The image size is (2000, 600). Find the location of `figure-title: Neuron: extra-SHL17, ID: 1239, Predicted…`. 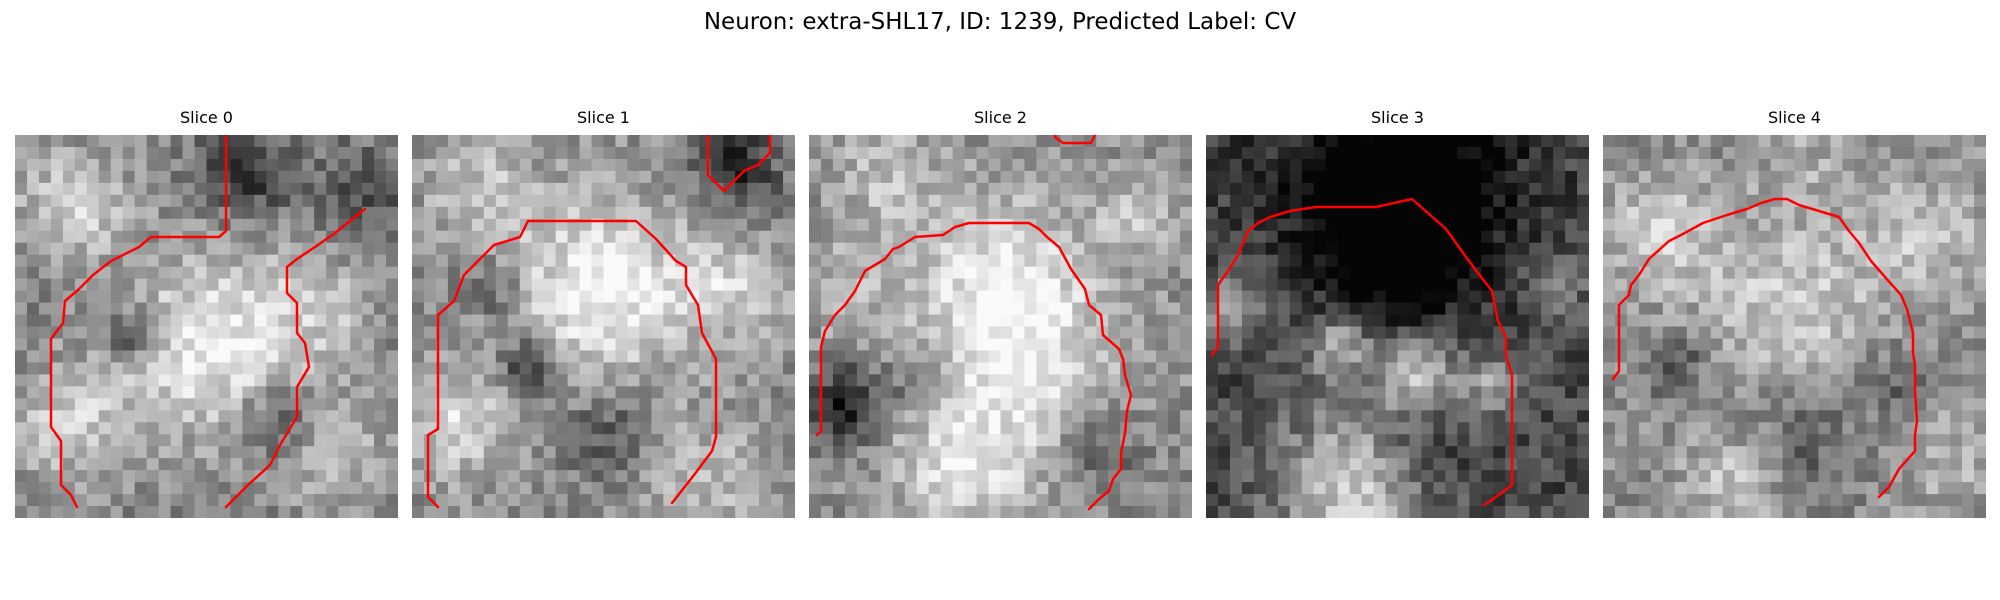

figure-title: Neuron: extra-SHL17, ID: 1239, Predicted… is located at coordinates (1000, 22).